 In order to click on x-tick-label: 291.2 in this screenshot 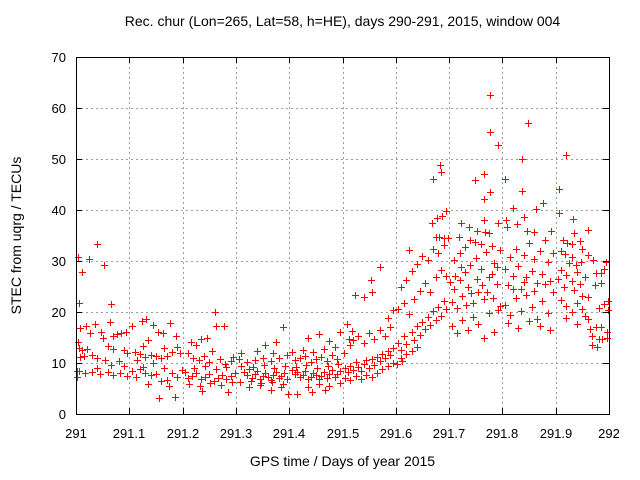, I will do `click(183, 433)`.